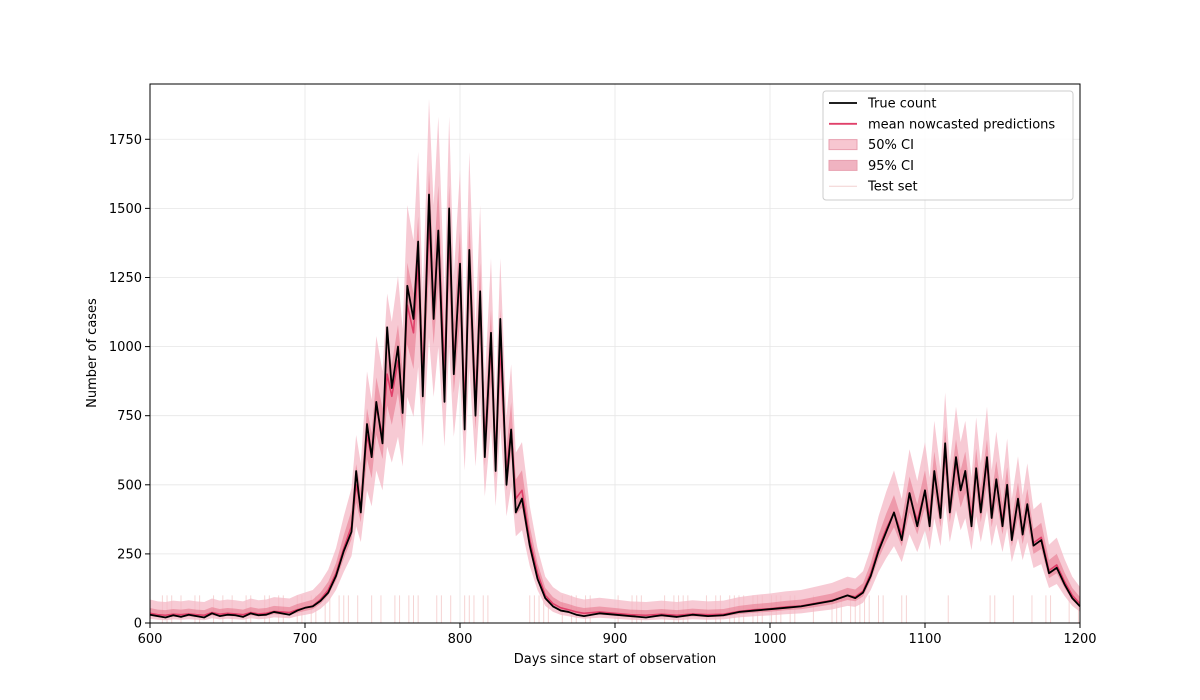  What do you see at coordinates (460, 639) in the screenshot?
I see `x-tick-label: 800` at bounding box center [460, 639].